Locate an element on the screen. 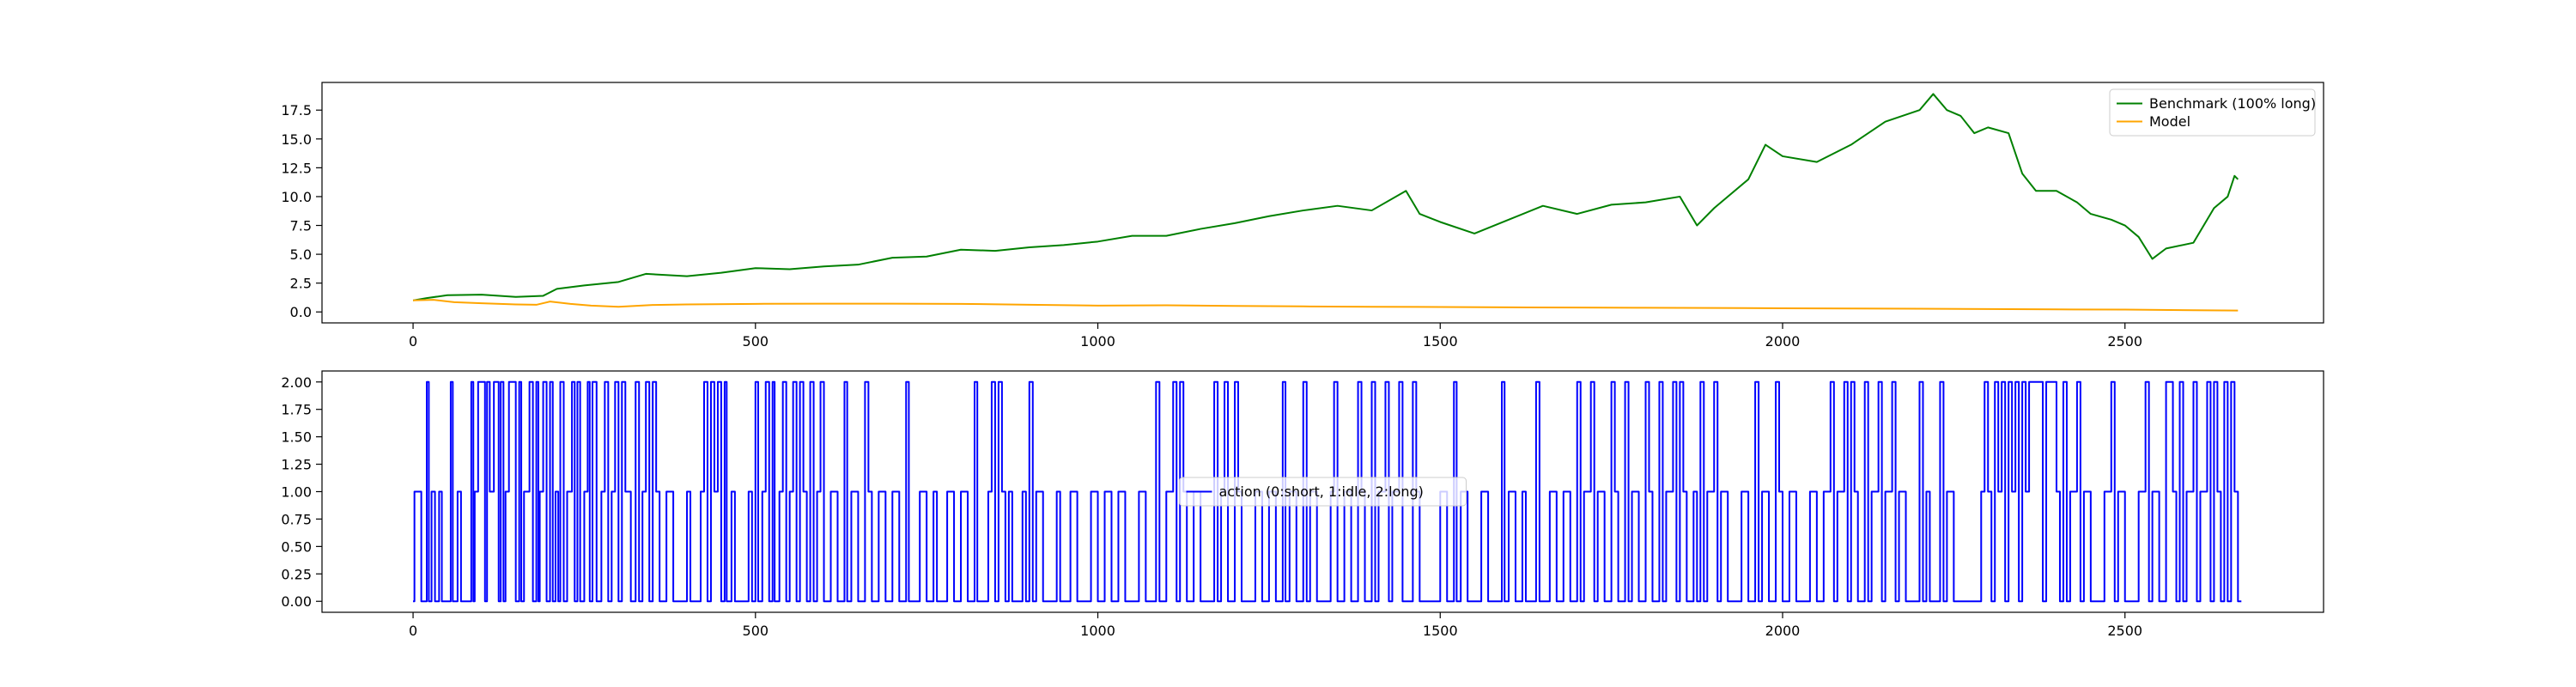  x-tick-label-1-4: 2000 is located at coordinates (1783, 631).